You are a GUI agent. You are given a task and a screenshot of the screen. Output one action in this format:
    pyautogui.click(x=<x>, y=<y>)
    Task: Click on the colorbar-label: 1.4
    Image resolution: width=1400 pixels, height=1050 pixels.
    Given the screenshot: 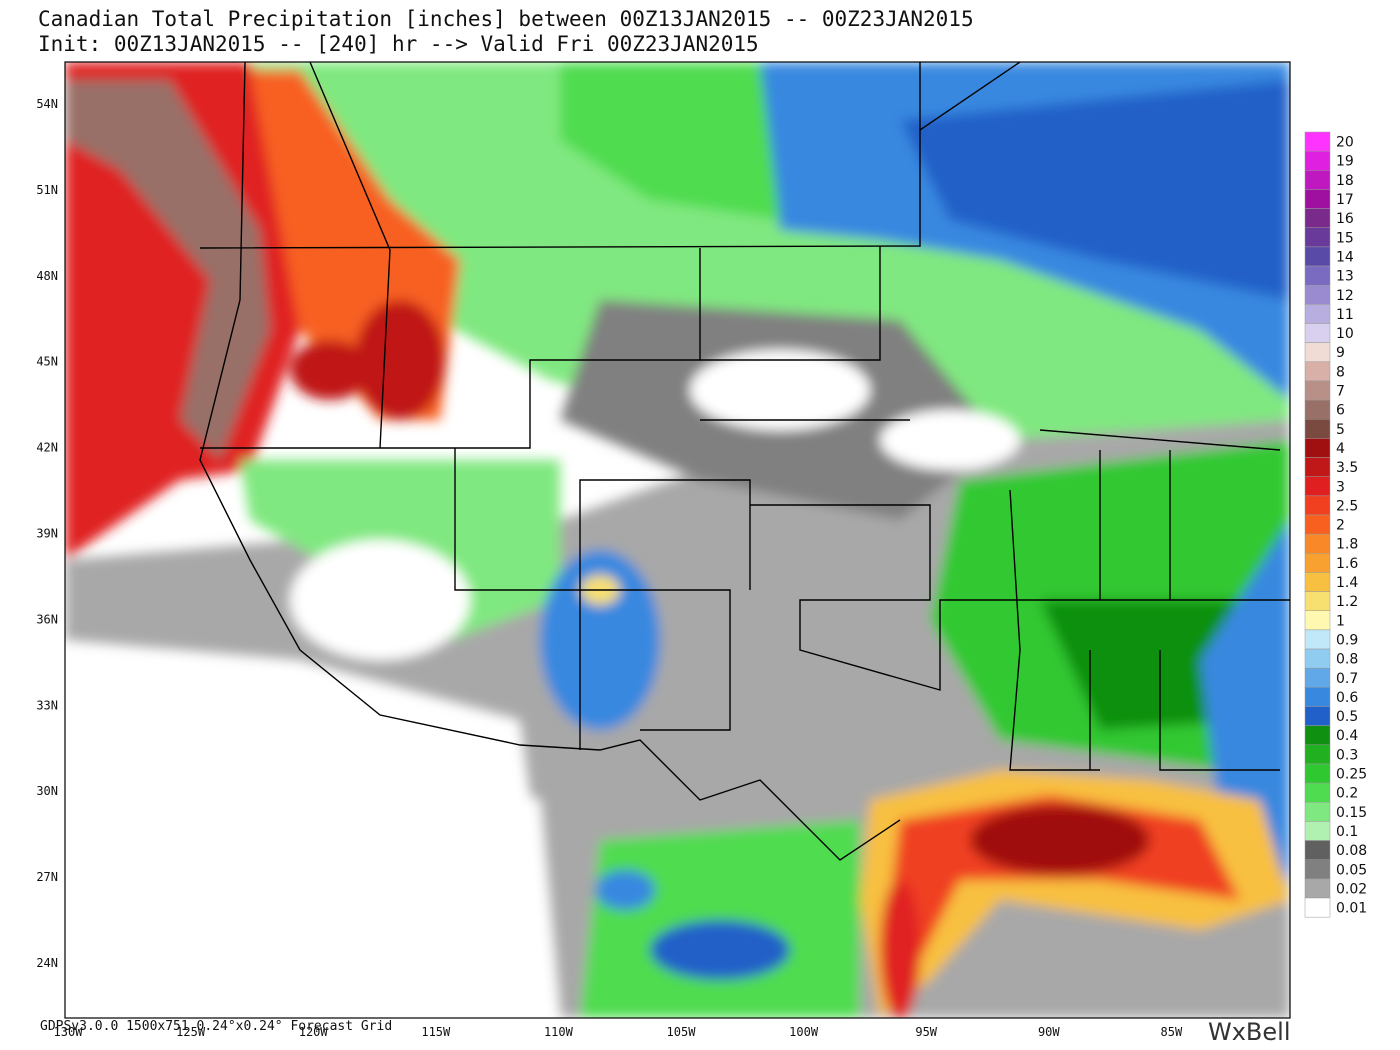 What is the action you would take?
    pyautogui.click(x=1347, y=583)
    